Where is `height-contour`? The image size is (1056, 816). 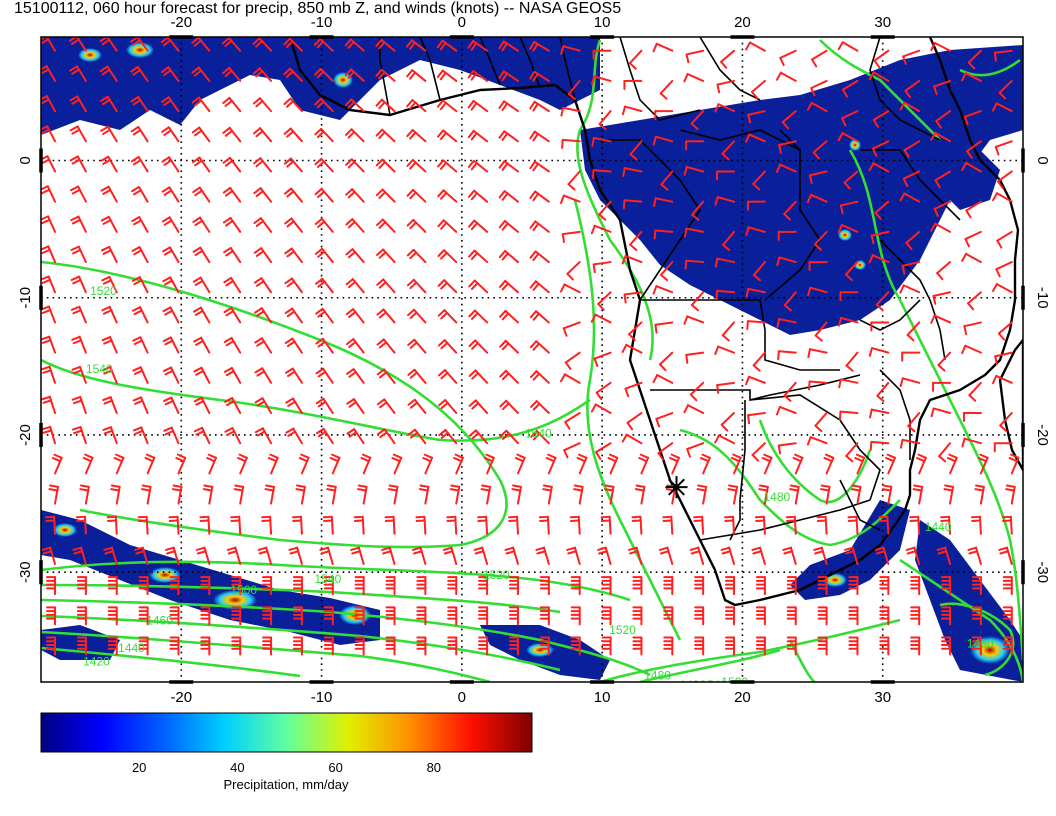 height-contour is located at coordinates (627, 420).